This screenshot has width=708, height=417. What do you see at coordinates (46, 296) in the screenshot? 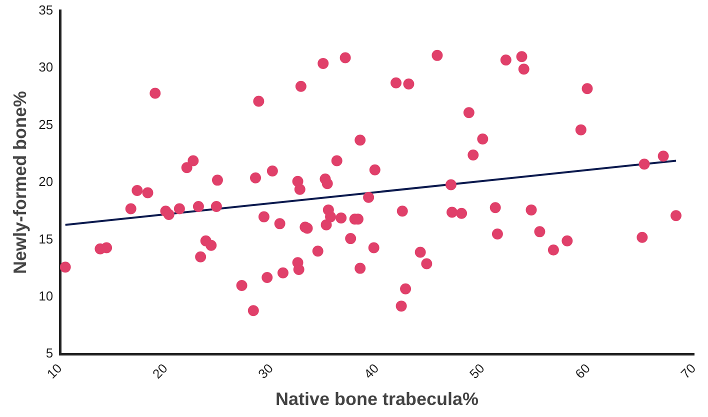
I see `y-tick-label: 10` at bounding box center [46, 296].